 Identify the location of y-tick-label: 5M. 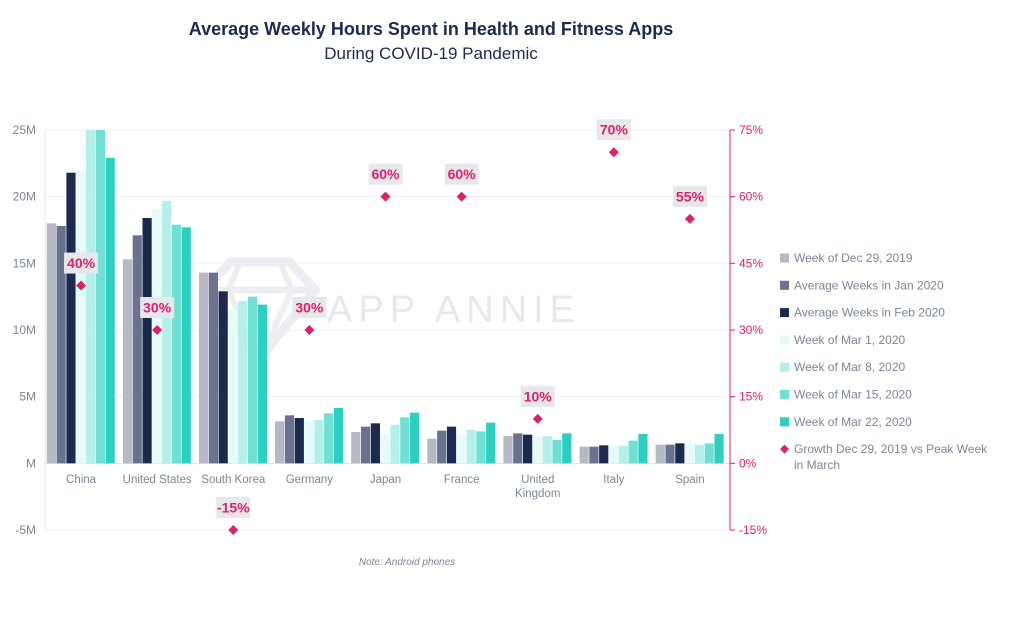
(27, 397).